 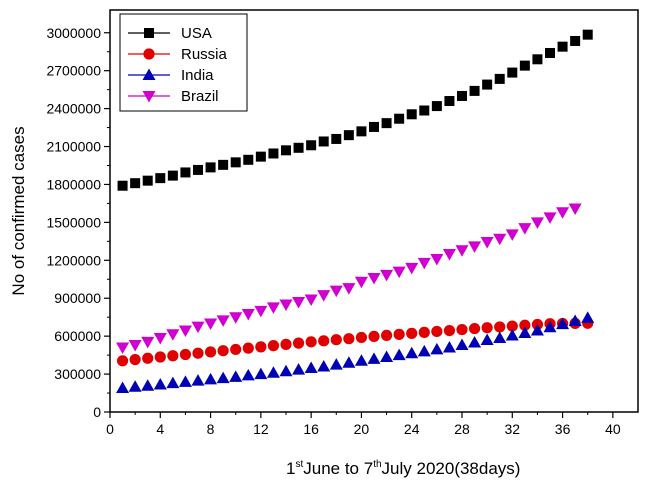 What do you see at coordinates (197, 75) in the screenshot?
I see `legend-label-india: India` at bounding box center [197, 75].